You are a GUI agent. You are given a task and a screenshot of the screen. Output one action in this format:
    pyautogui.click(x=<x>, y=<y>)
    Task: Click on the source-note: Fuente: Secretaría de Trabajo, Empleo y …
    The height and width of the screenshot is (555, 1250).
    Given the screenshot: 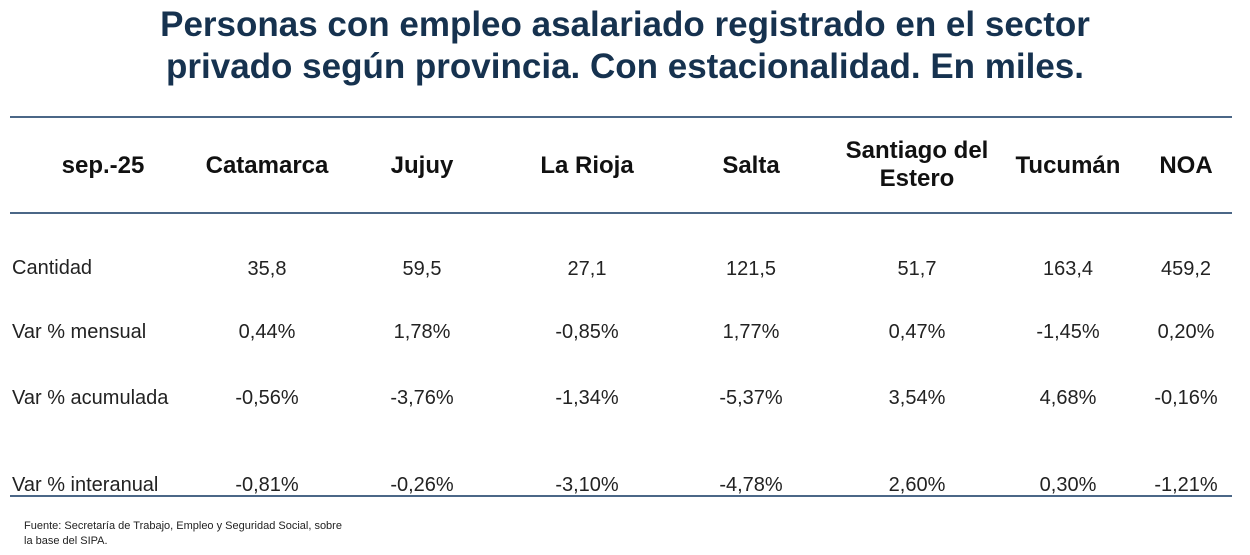 What is the action you would take?
    pyautogui.click(x=224, y=534)
    